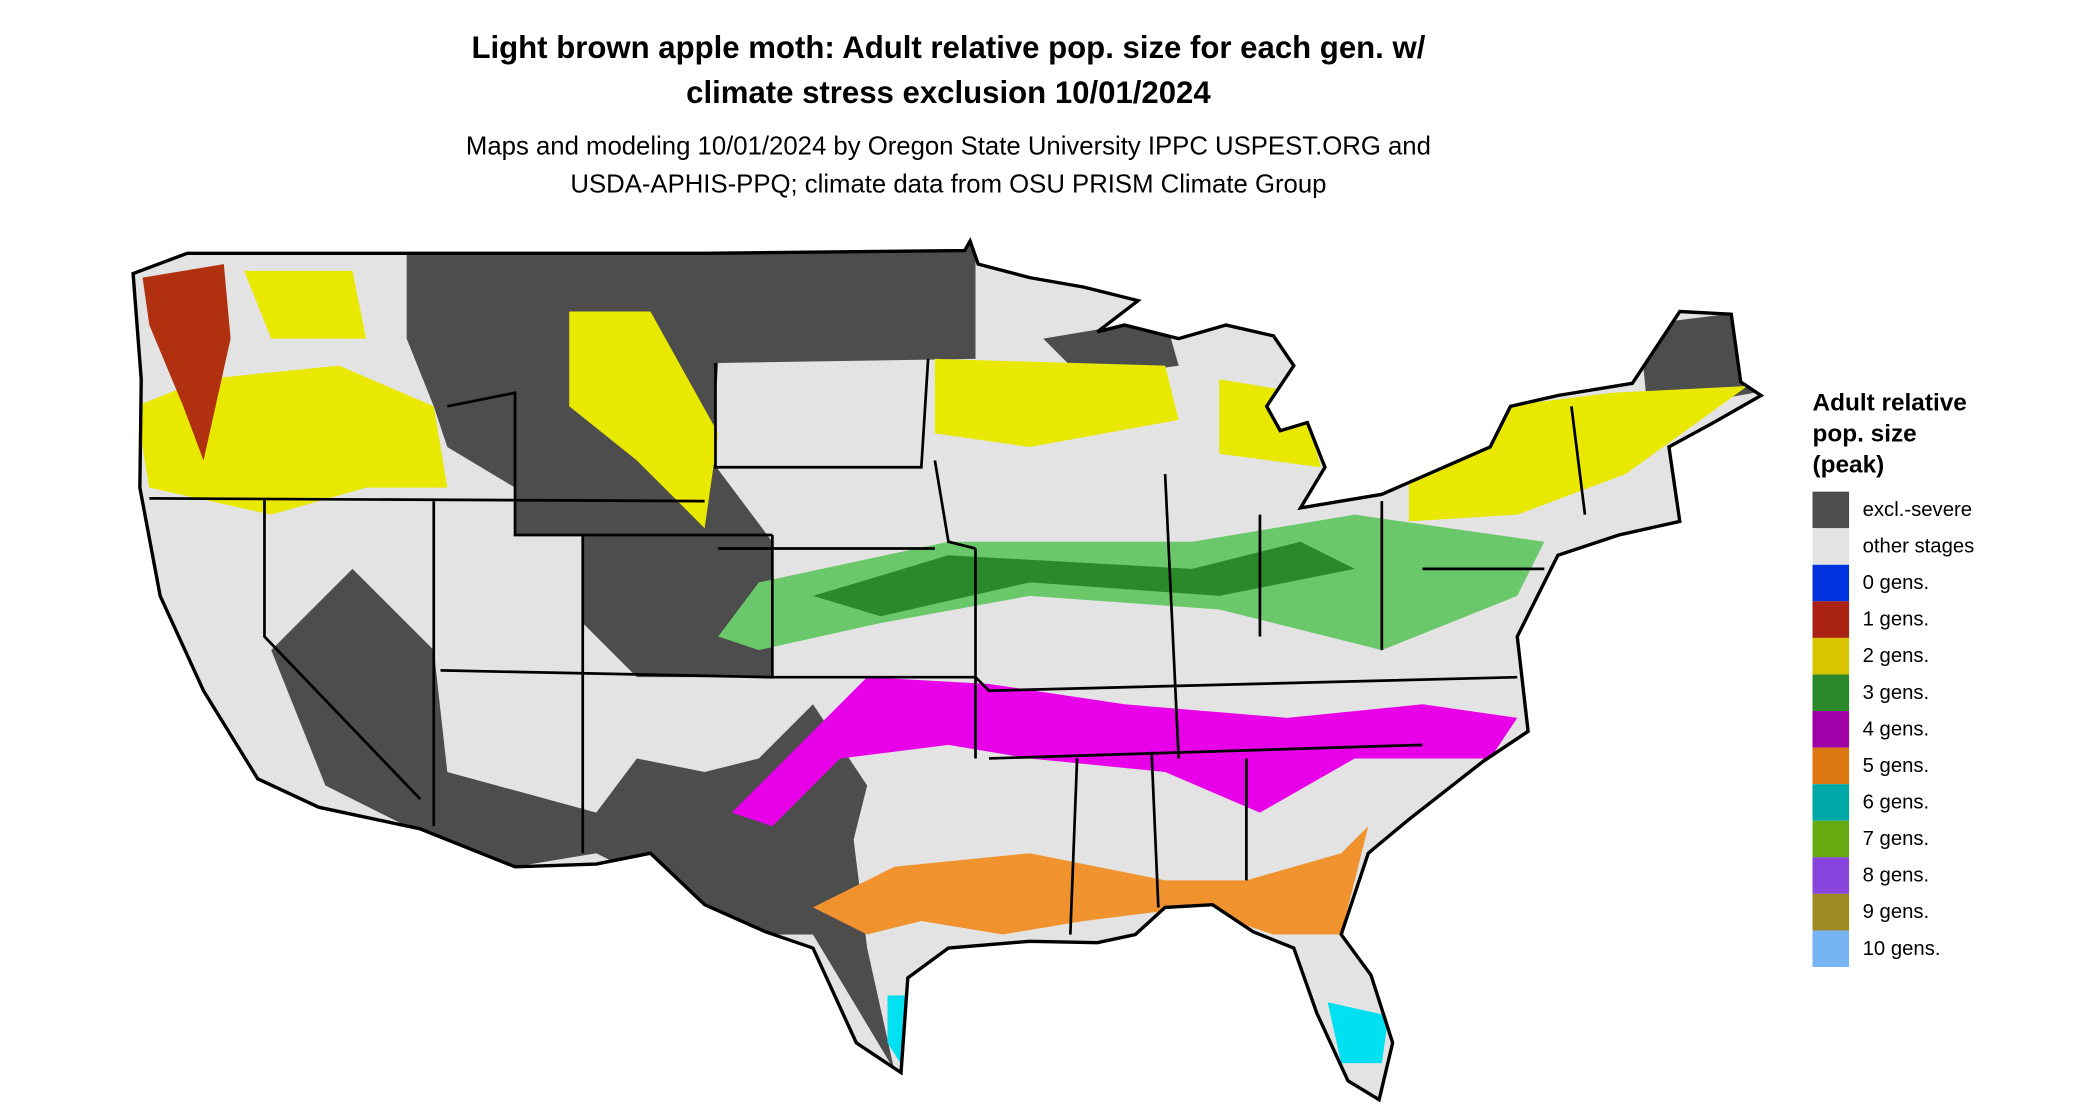  I want to click on legend-label: 7 gens., so click(1896, 839).